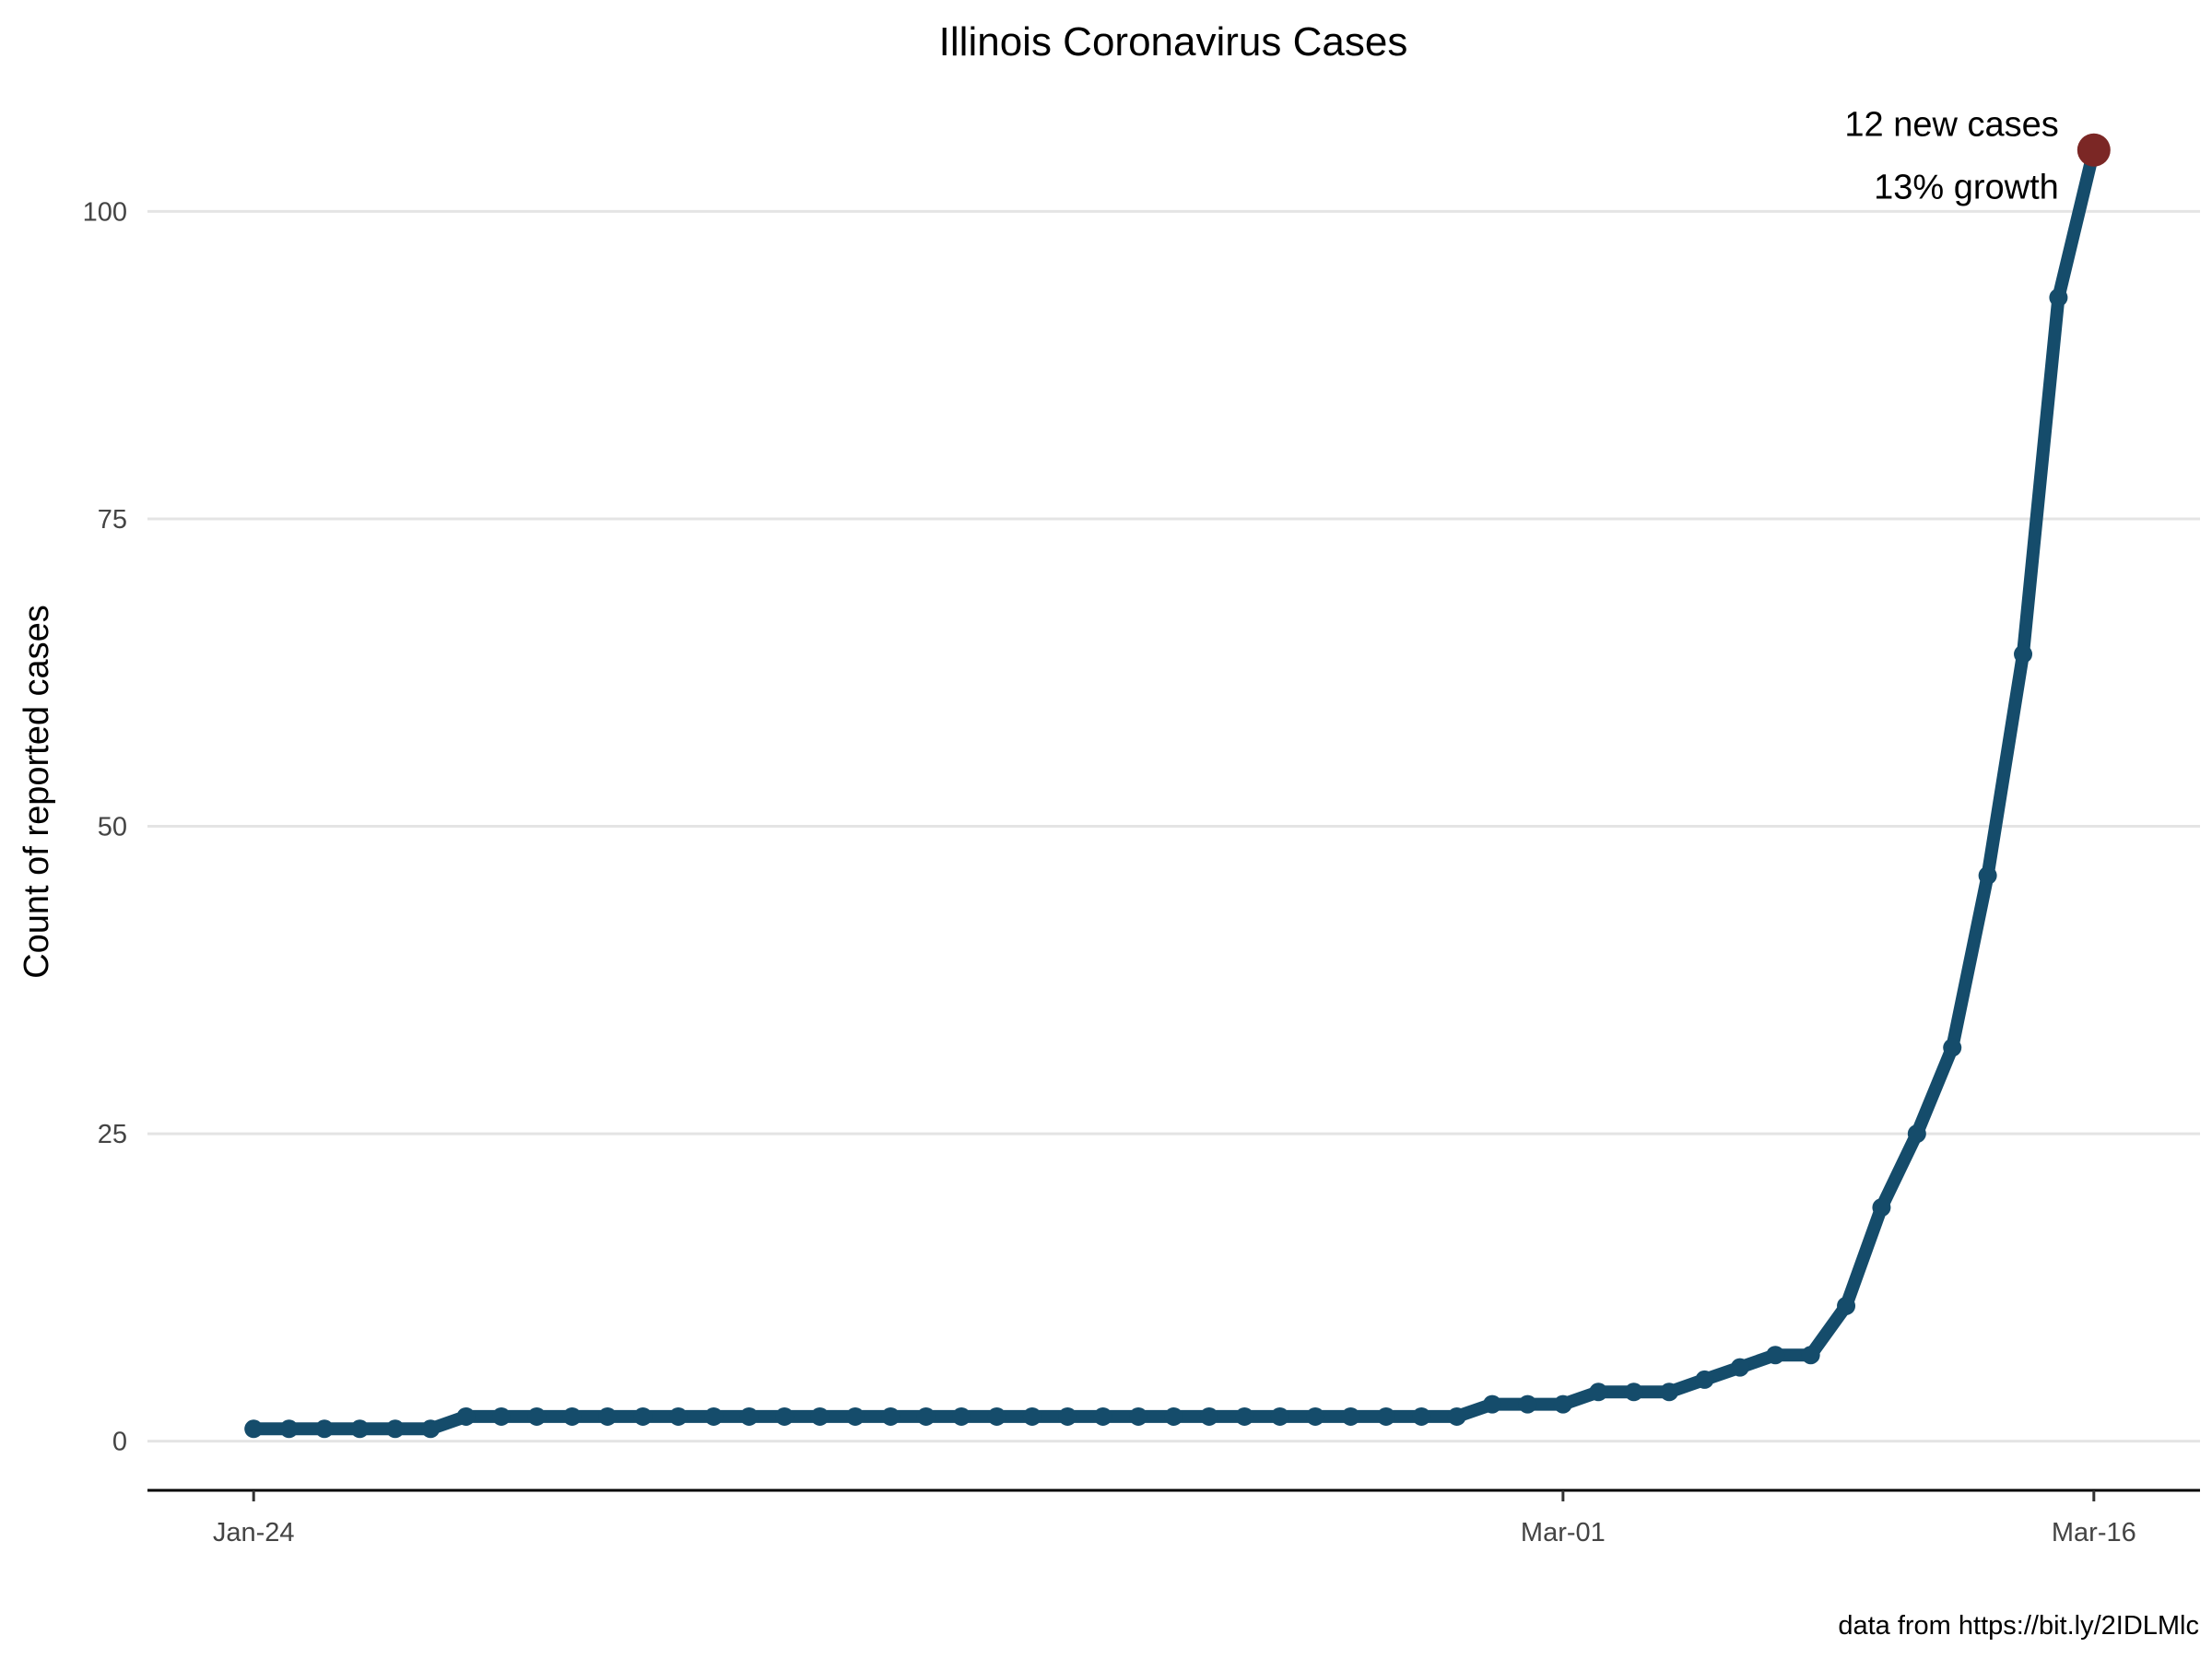 This screenshot has height=1659, width=2212. Describe the element at coordinates (2094, 1532) in the screenshot. I see `x-tick-label: Mar-16` at that location.